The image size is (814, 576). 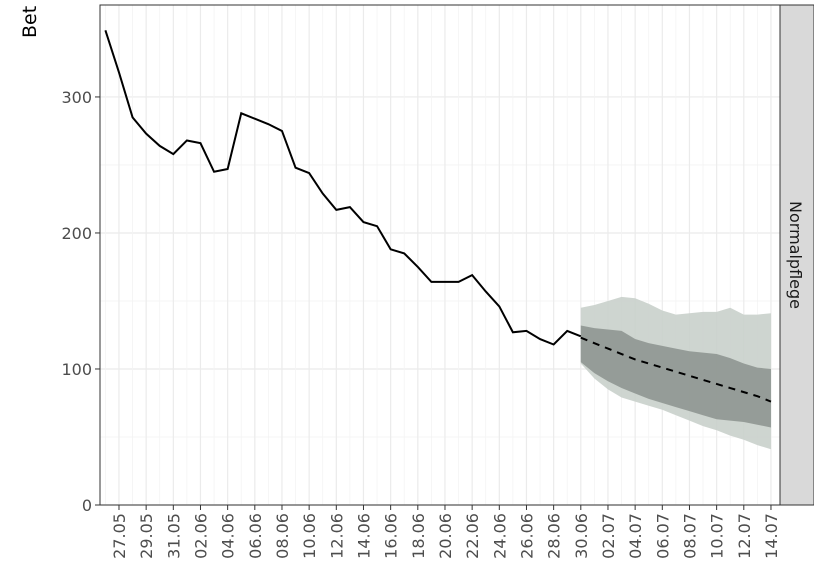 What do you see at coordinates (581, 536) in the screenshot?
I see `x-tick-label: 30.06` at bounding box center [581, 536].